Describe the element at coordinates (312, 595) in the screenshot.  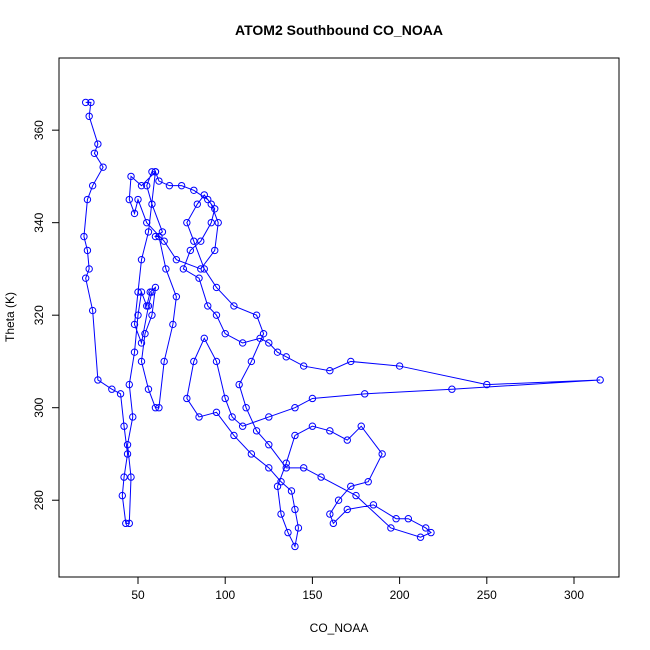
I see `x-tick-label: 150` at that location.